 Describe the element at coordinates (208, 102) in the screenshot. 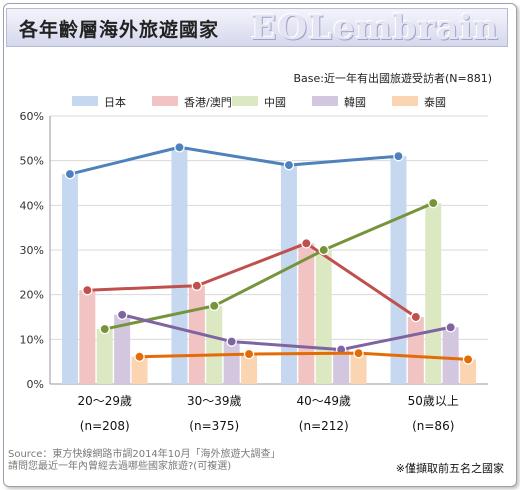

I see `legend-label: 香港/澳門` at that location.